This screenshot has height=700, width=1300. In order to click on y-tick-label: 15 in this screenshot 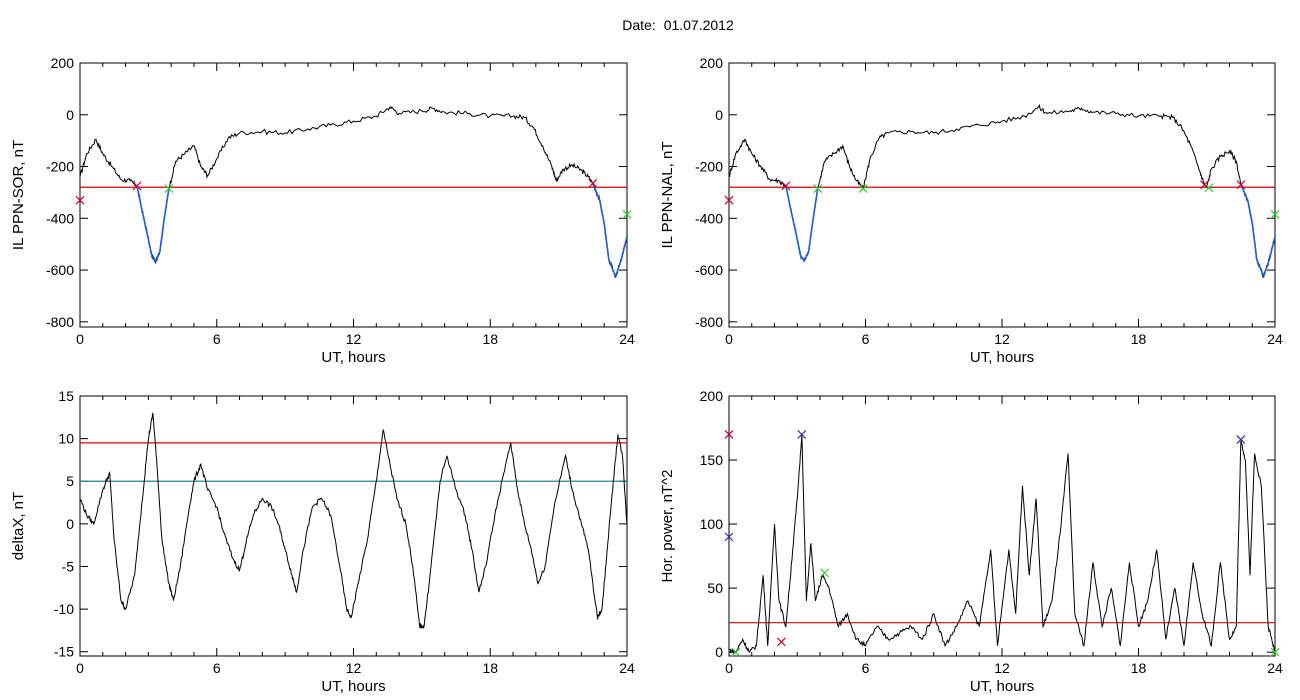, I will do `click(66, 396)`.